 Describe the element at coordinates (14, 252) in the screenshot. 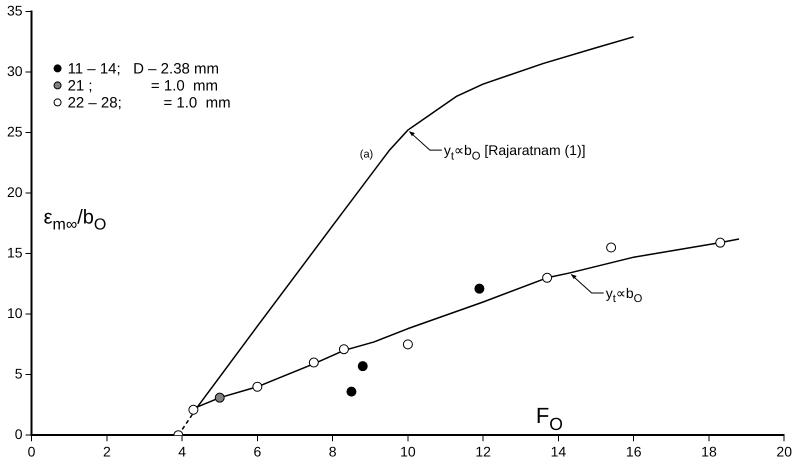

I see `y-tick-label: 15` at that location.